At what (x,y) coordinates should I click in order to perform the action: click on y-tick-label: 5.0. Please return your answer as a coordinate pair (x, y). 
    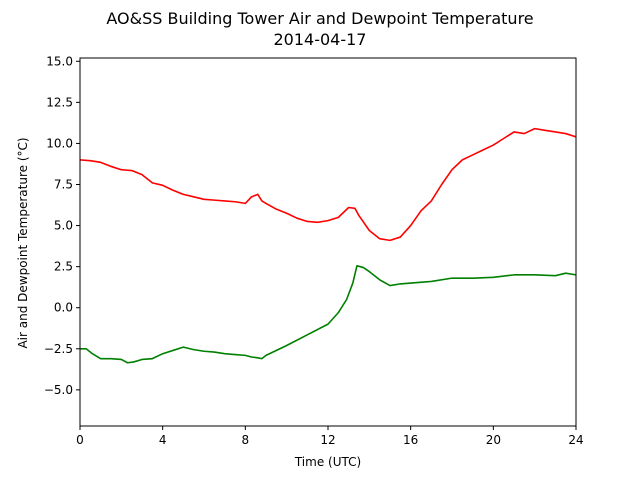
    Looking at the image, I should click on (63, 226).